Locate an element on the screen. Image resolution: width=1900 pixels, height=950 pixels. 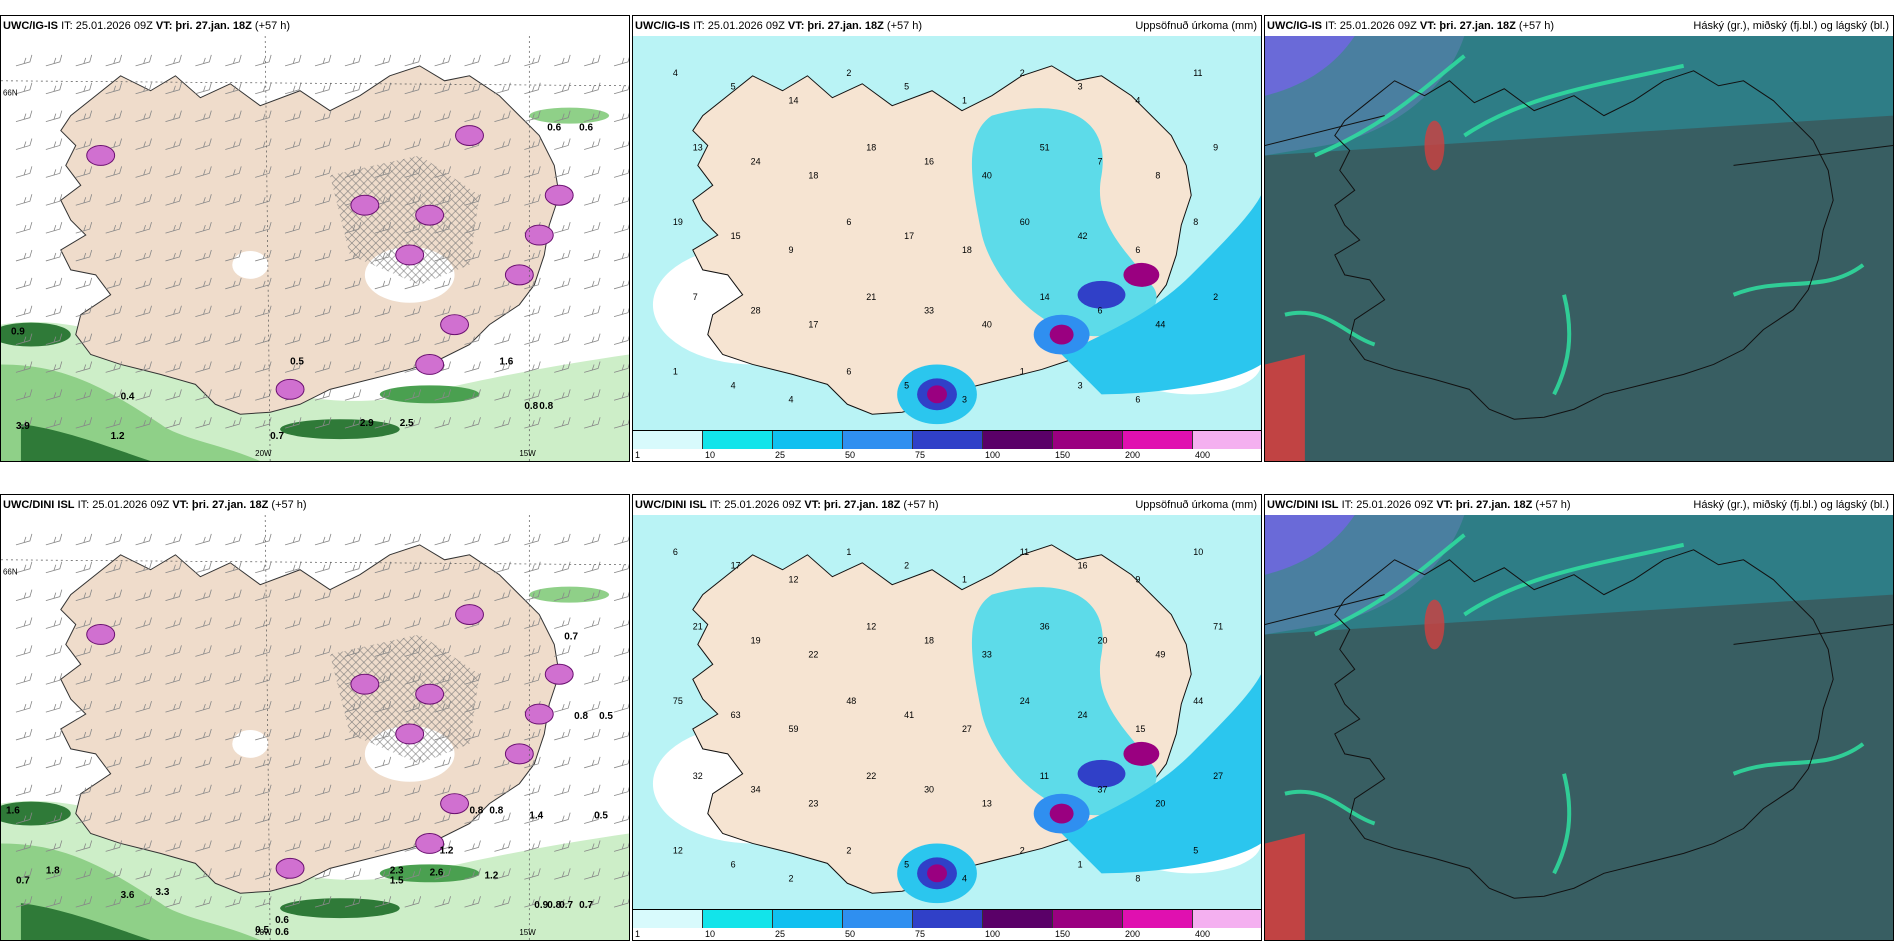
precip-value-label: 17 is located at coordinates (736, 566).